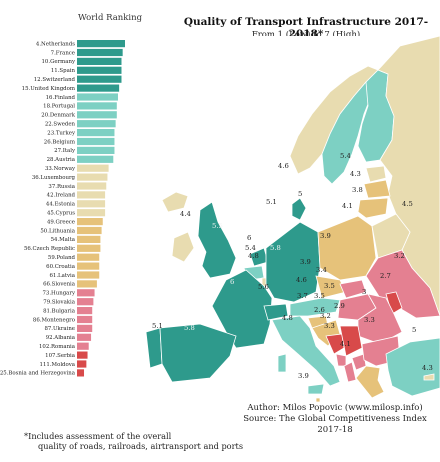 Image resolution: width=440 pixels, height=462 pixels. What do you see at coordinates (299, 209) in the screenshot?
I see `region-denmark` at bounding box center [299, 209].